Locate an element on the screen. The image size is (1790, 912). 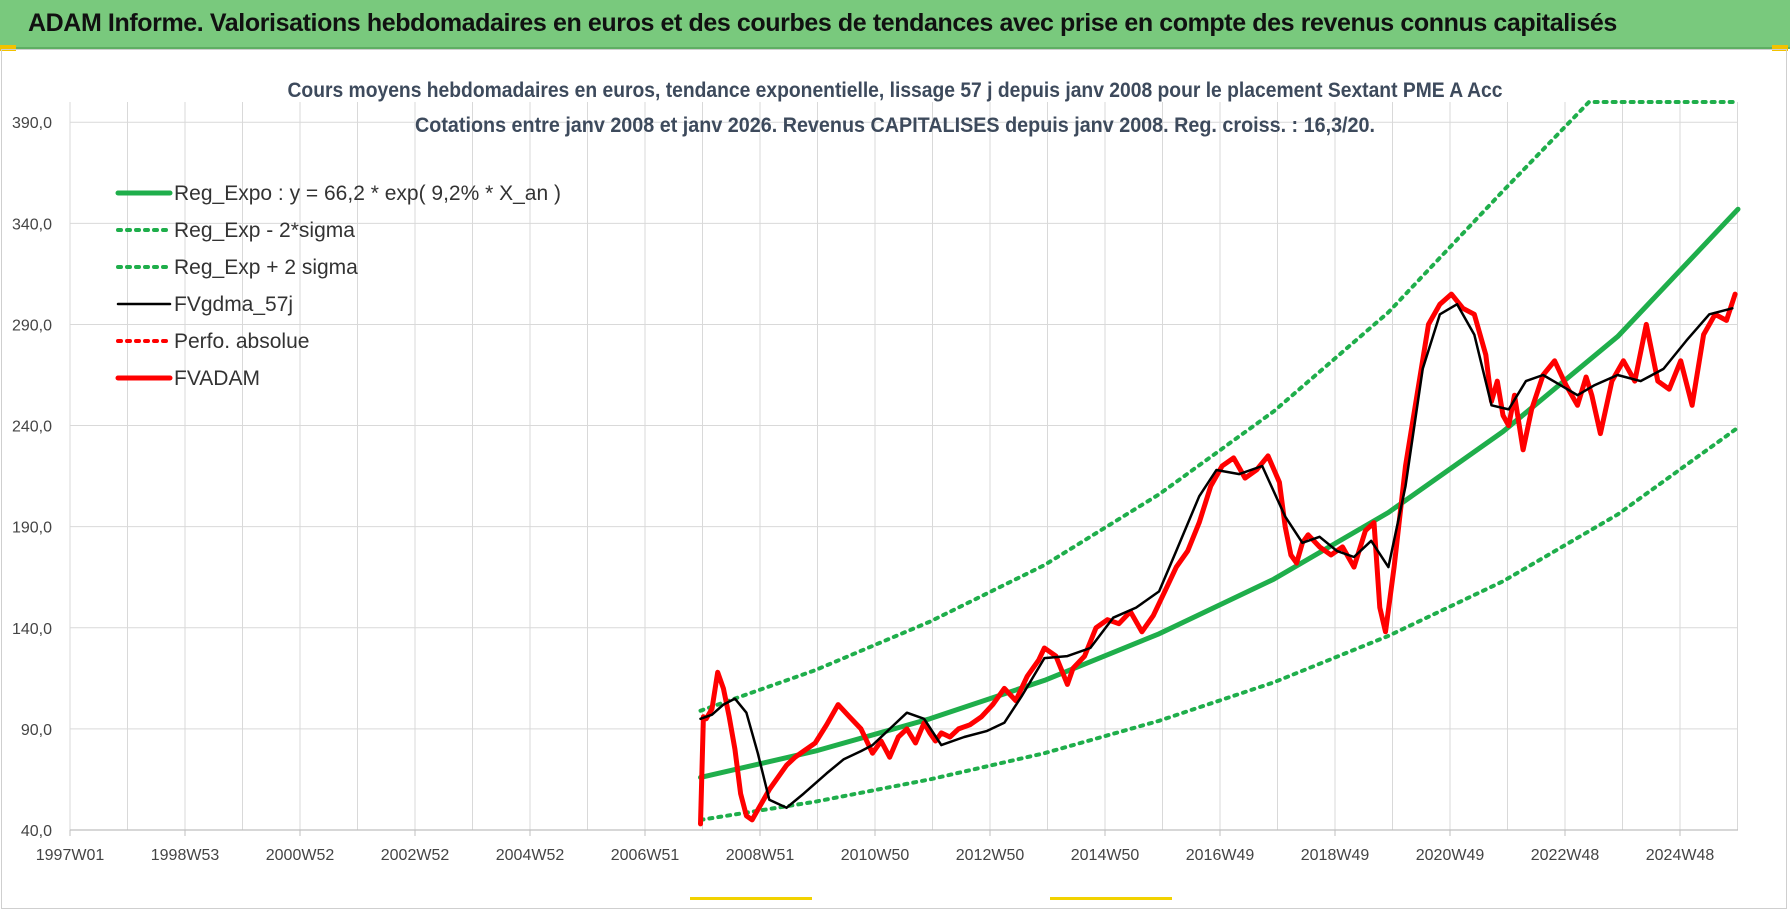
x-tick-label: 1997W01 is located at coordinates (70, 855).